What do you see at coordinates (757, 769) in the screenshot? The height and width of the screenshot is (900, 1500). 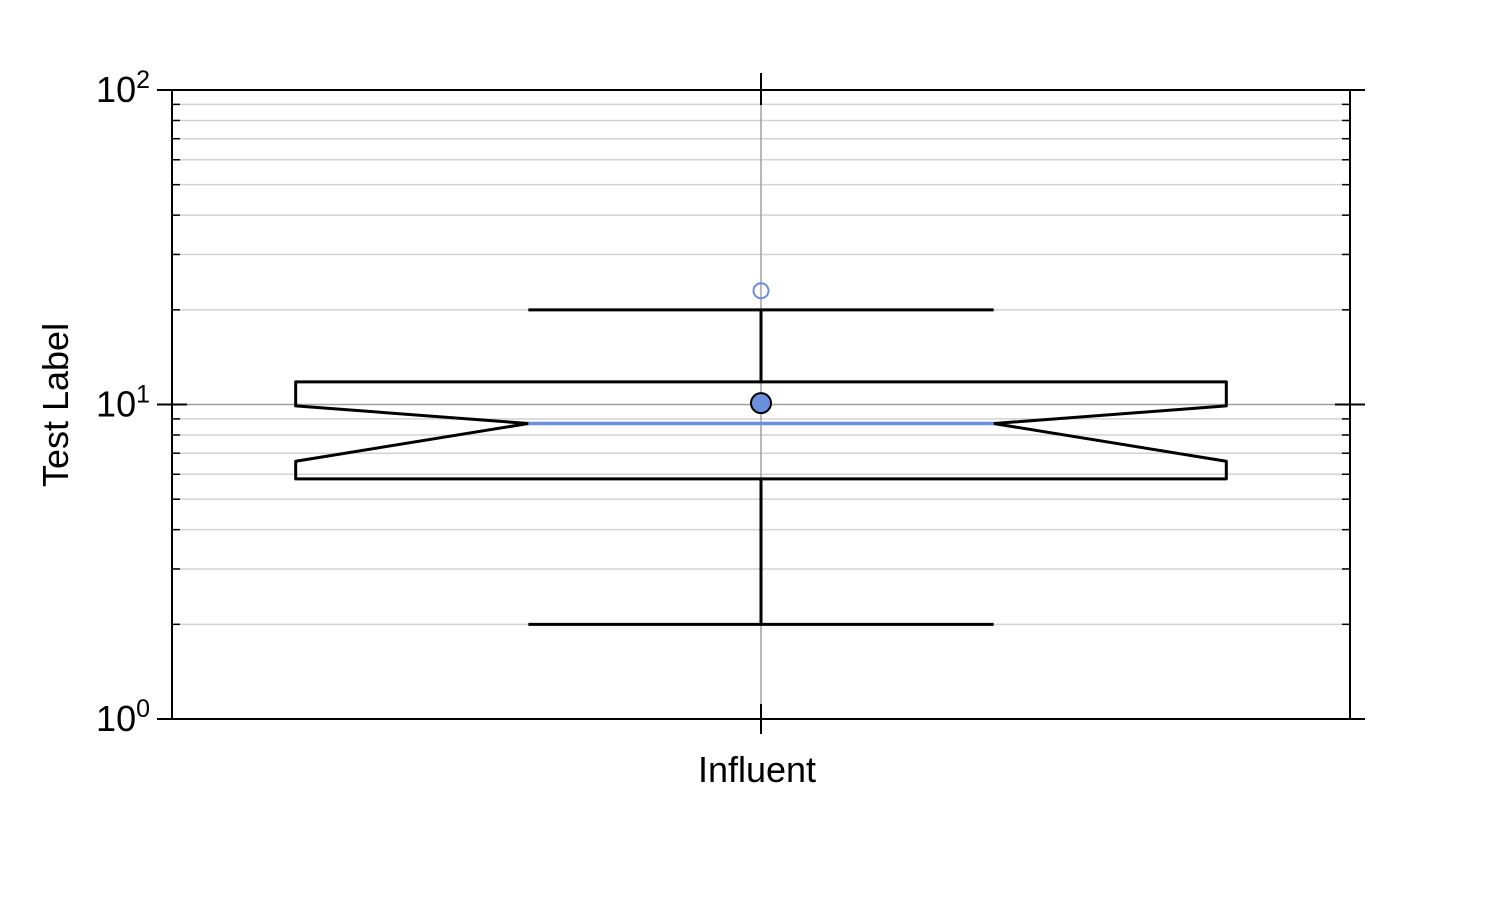 I see `x-tick-label: Influent` at bounding box center [757, 769].